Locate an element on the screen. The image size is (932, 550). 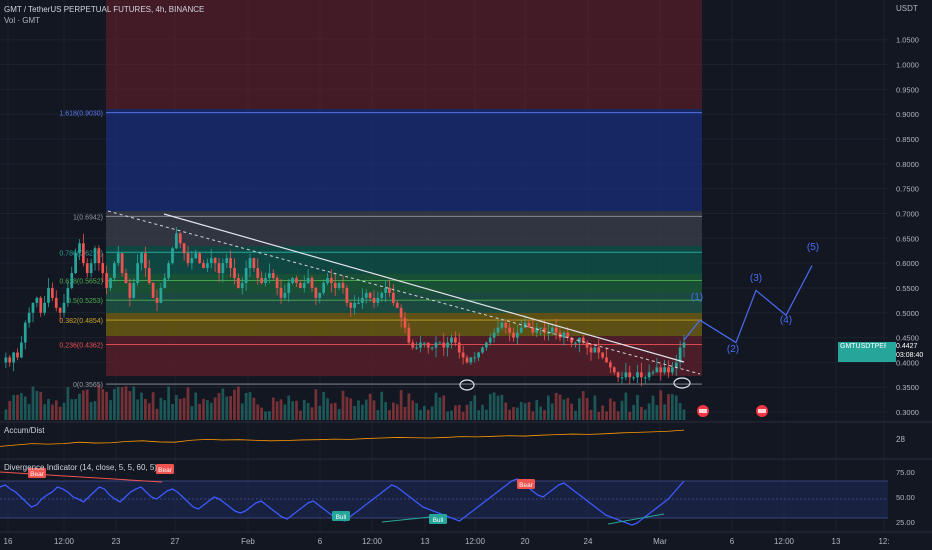
accum-dist-title: Accum/Dist is located at coordinates (24, 430).